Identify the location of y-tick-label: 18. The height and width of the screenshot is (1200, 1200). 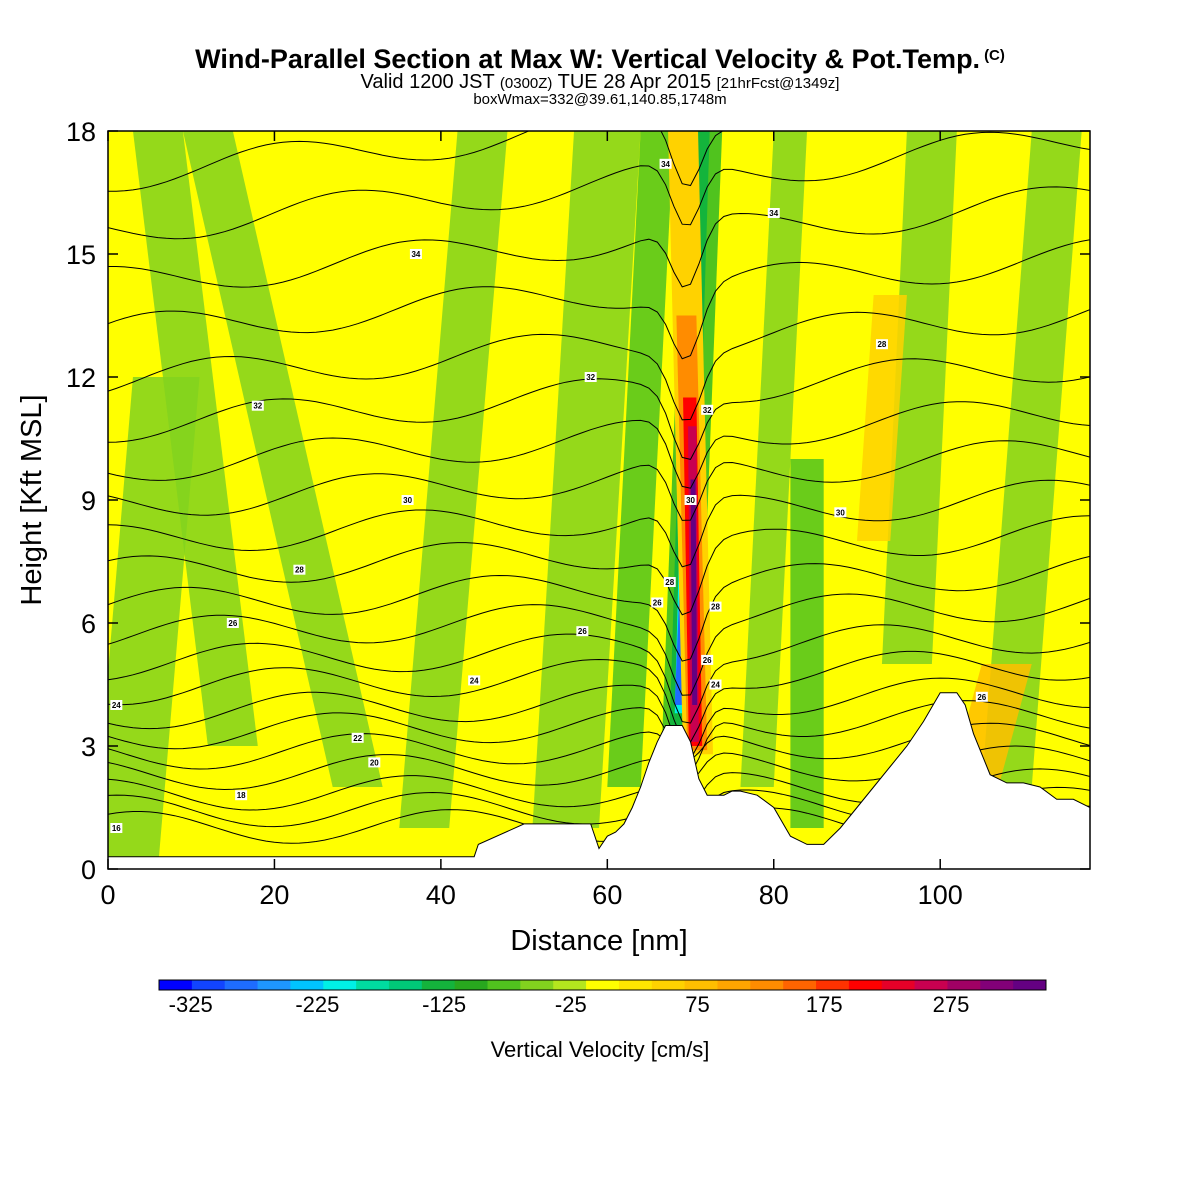
(81, 132).